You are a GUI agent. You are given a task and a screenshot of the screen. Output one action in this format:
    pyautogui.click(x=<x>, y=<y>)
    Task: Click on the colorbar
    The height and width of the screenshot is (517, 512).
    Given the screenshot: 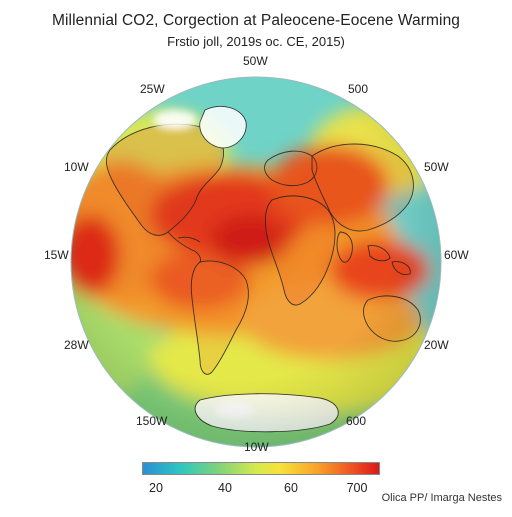 What is the action you would take?
    pyautogui.click(x=261, y=468)
    